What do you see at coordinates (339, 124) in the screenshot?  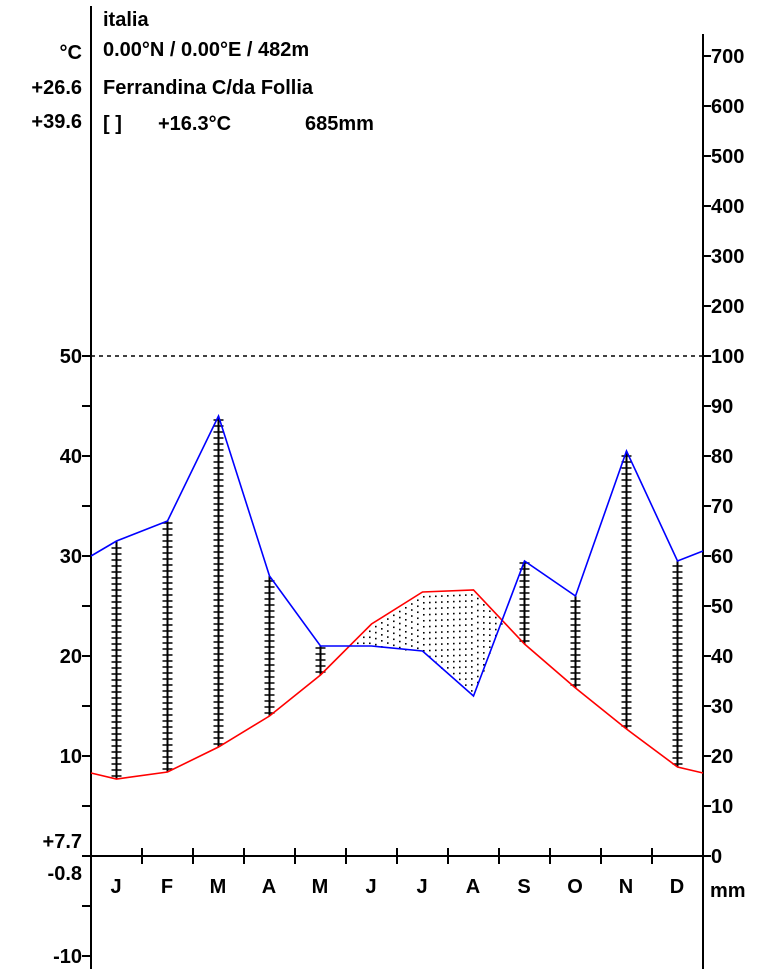 I see `annual-precipitation: 685mm` at bounding box center [339, 124].